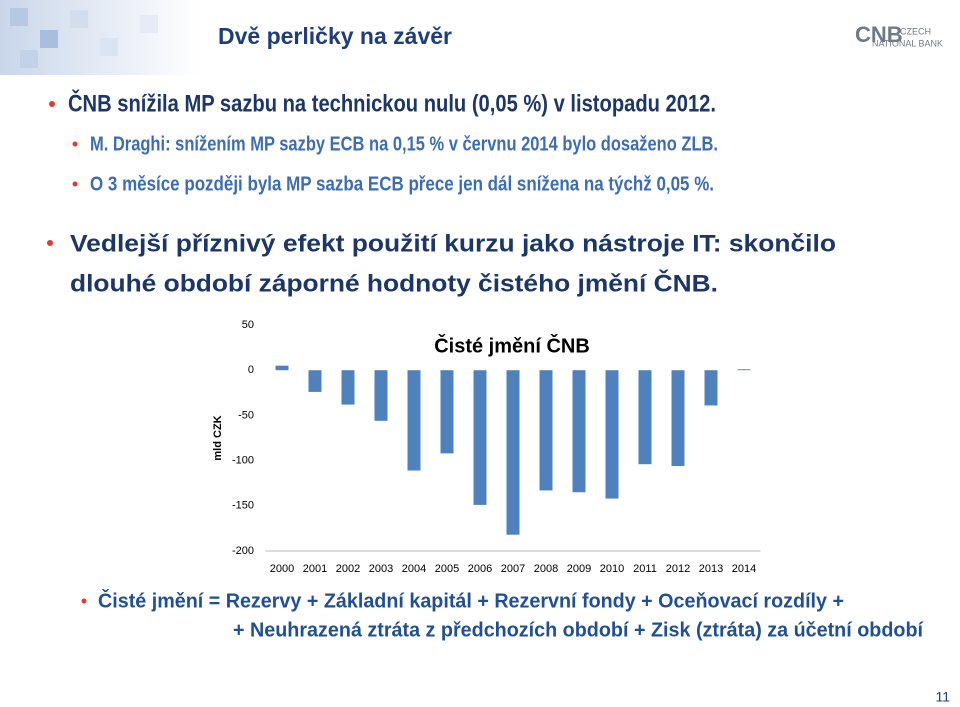 The image size is (960, 707). What do you see at coordinates (447, 569) in the screenshot?
I see `x-tick-label: 2005` at bounding box center [447, 569].